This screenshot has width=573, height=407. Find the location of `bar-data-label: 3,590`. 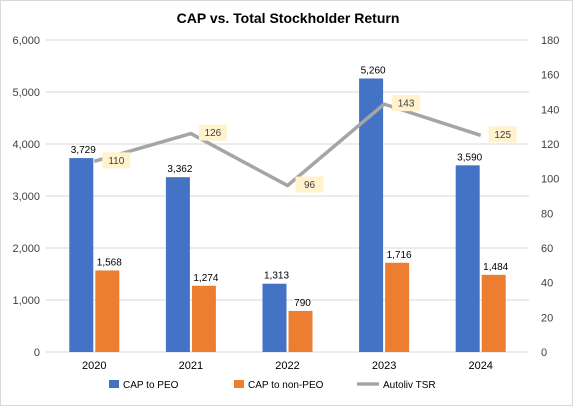

bar-data-label: 3,590 is located at coordinates (469, 157).